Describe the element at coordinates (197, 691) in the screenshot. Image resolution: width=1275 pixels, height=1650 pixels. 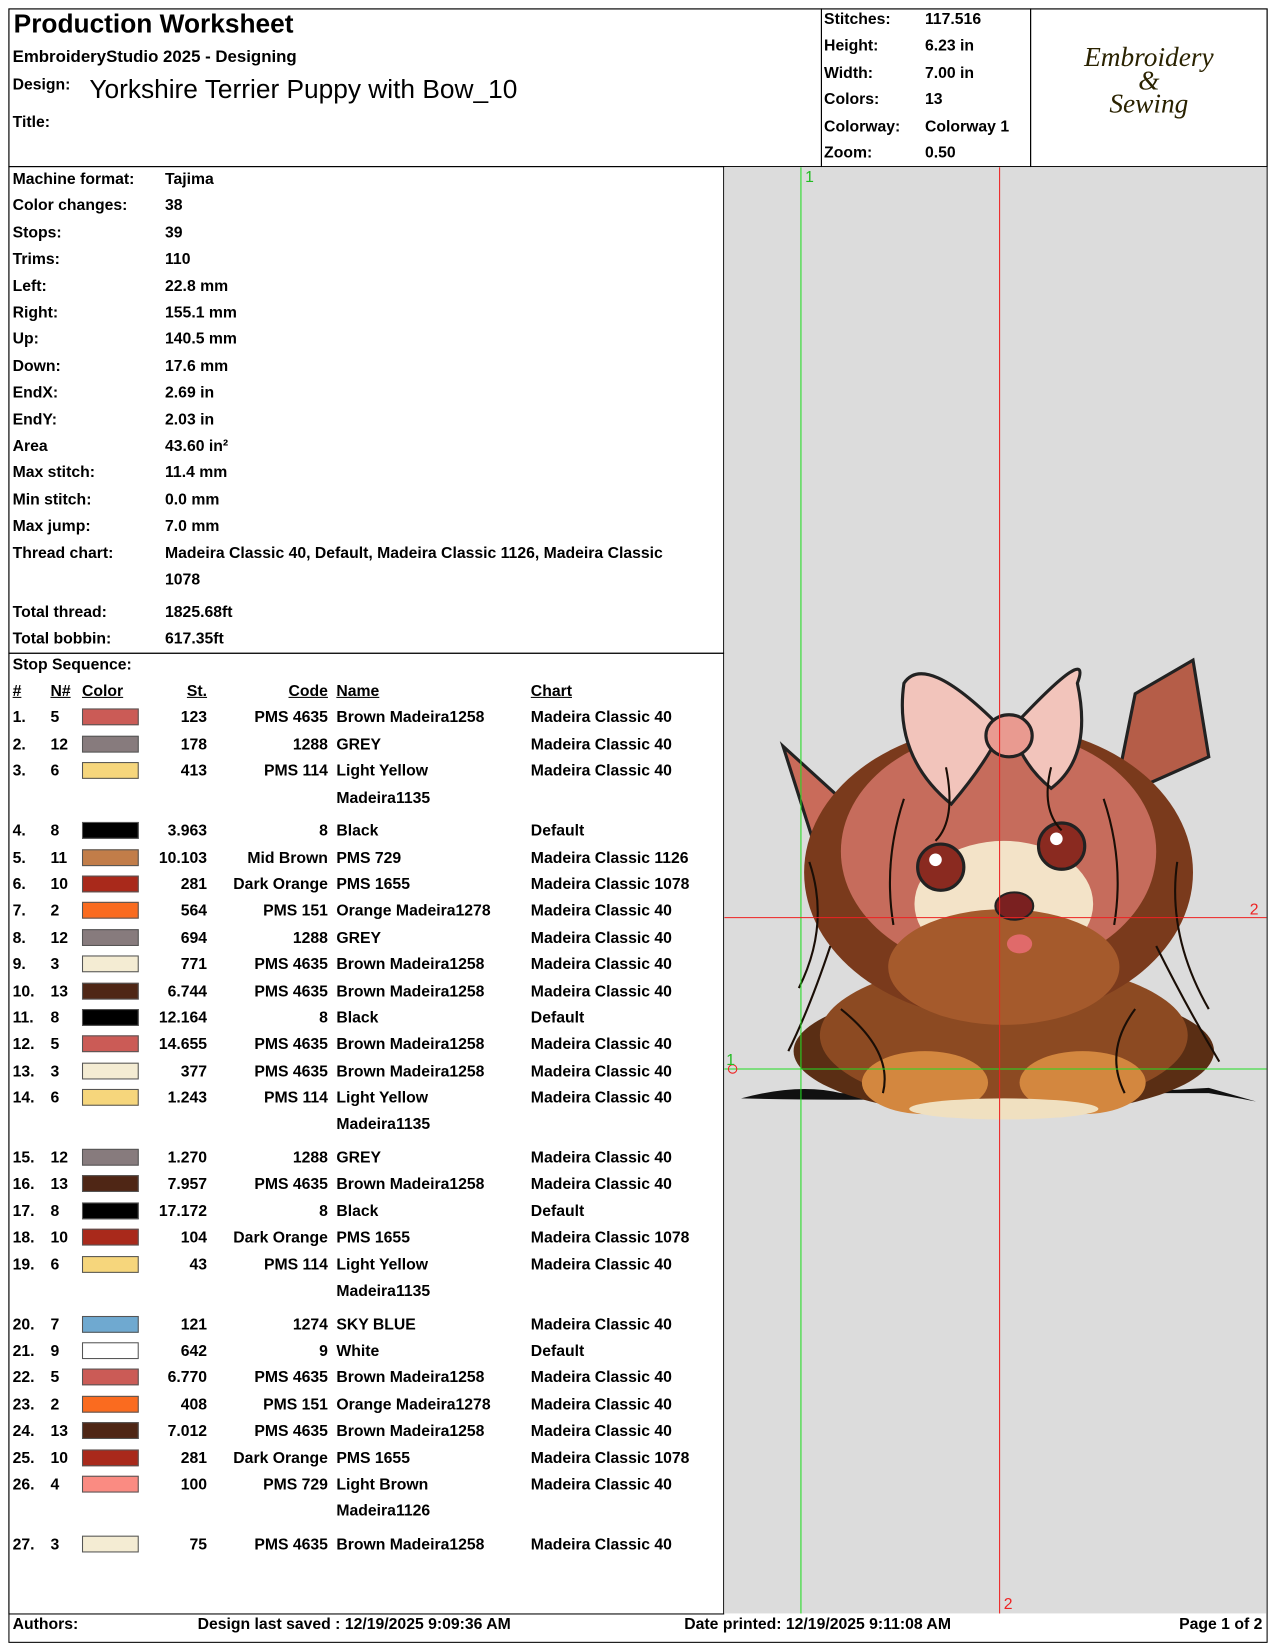
I see `column-header: St.` at that location.